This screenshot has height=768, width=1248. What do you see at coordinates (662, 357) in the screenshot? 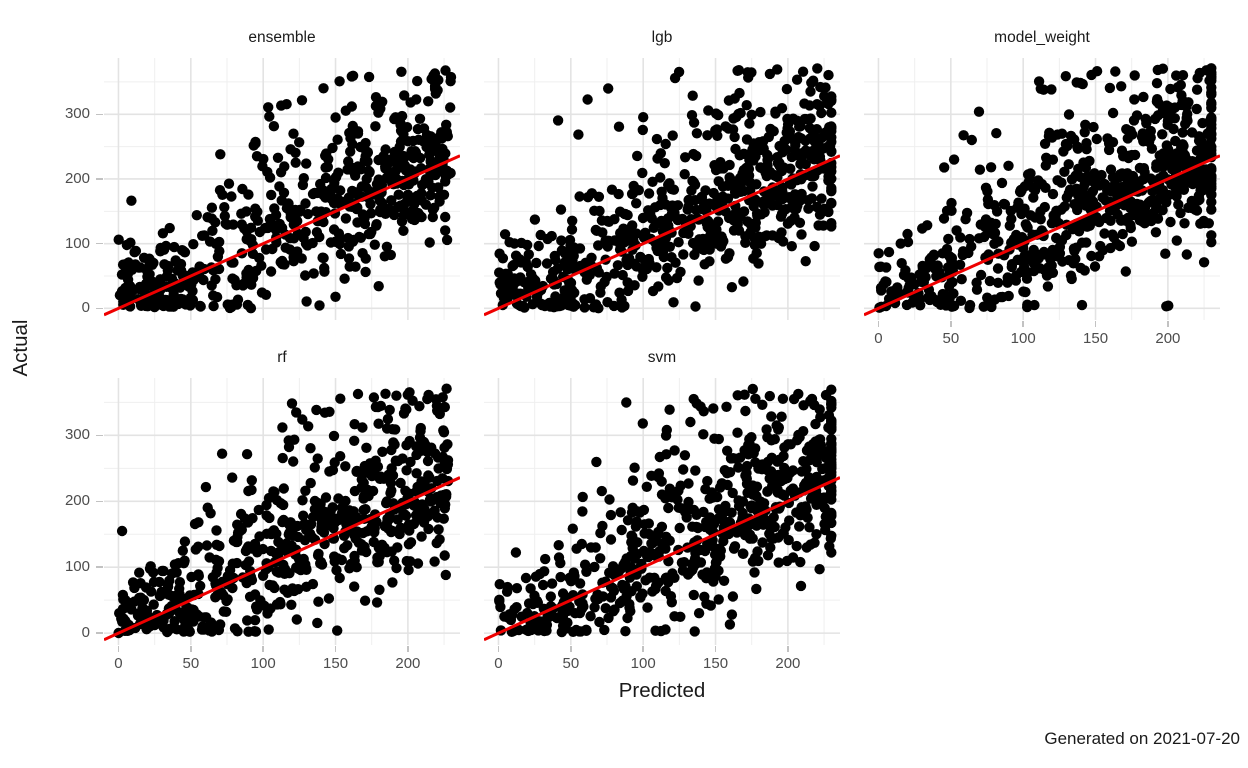
I see `facet-title-svm: svm` at bounding box center [662, 357].